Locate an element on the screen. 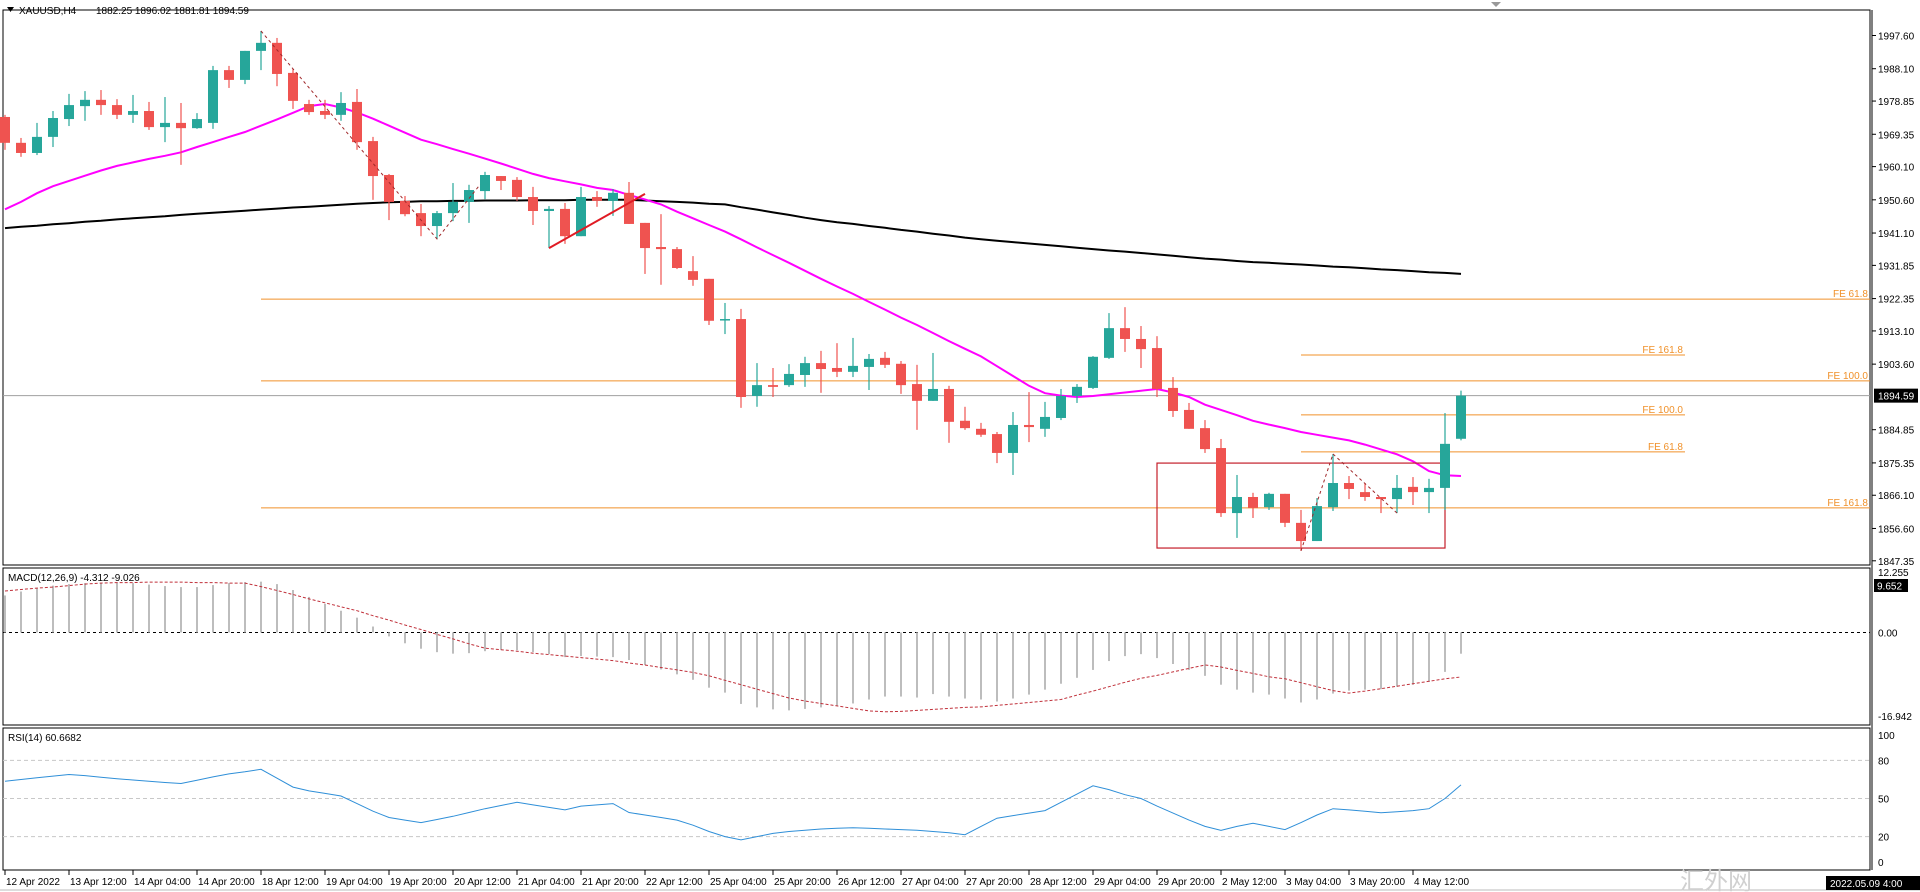  time-tick-label: 3 May 20:00 is located at coordinates (1377, 882).